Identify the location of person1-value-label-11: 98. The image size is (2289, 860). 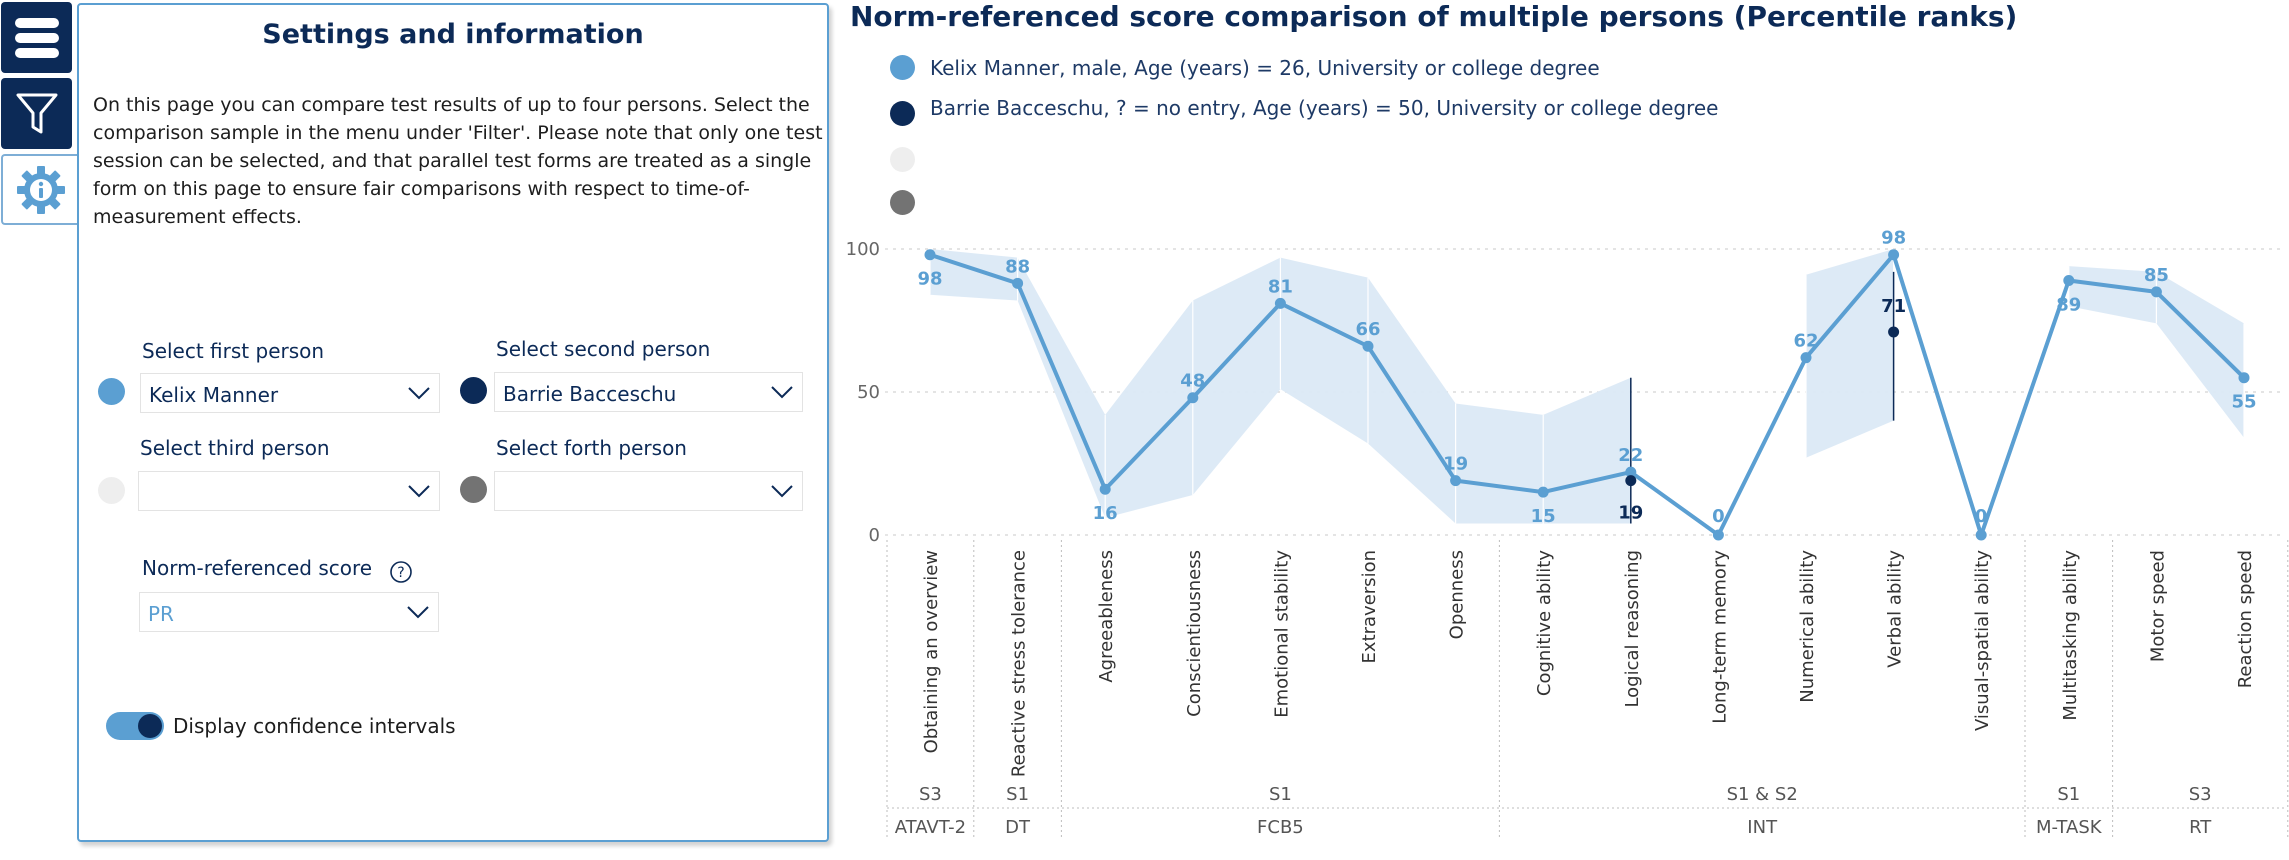
(1893, 238).